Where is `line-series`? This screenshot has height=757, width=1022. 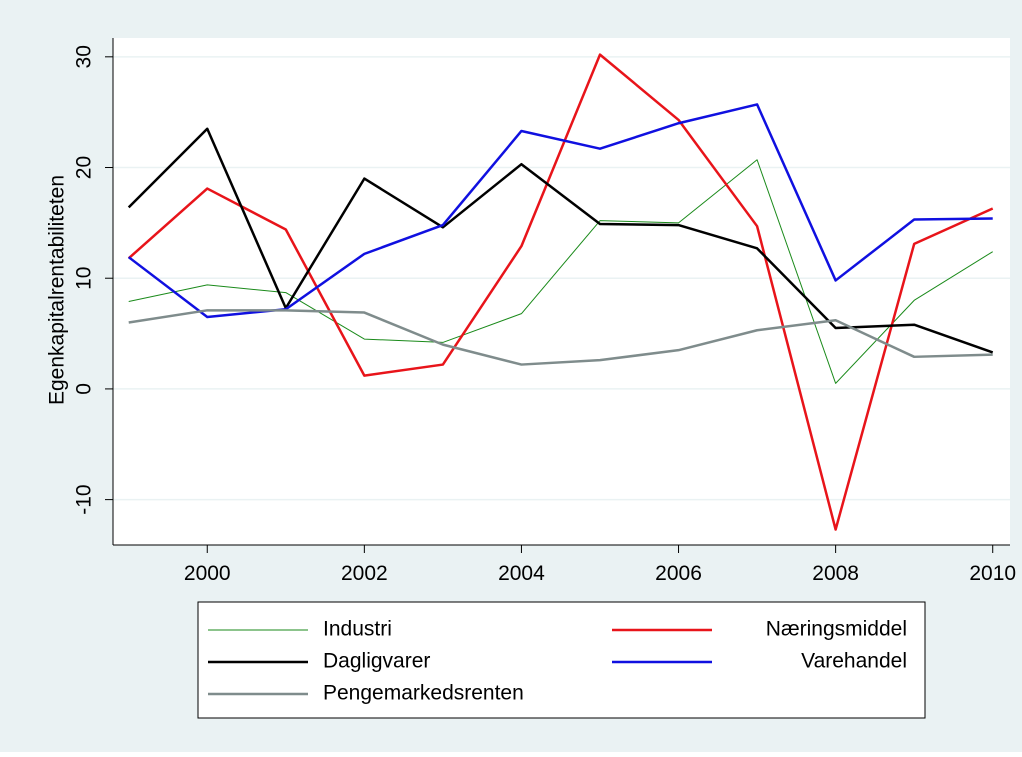 line-series is located at coordinates (560, 337).